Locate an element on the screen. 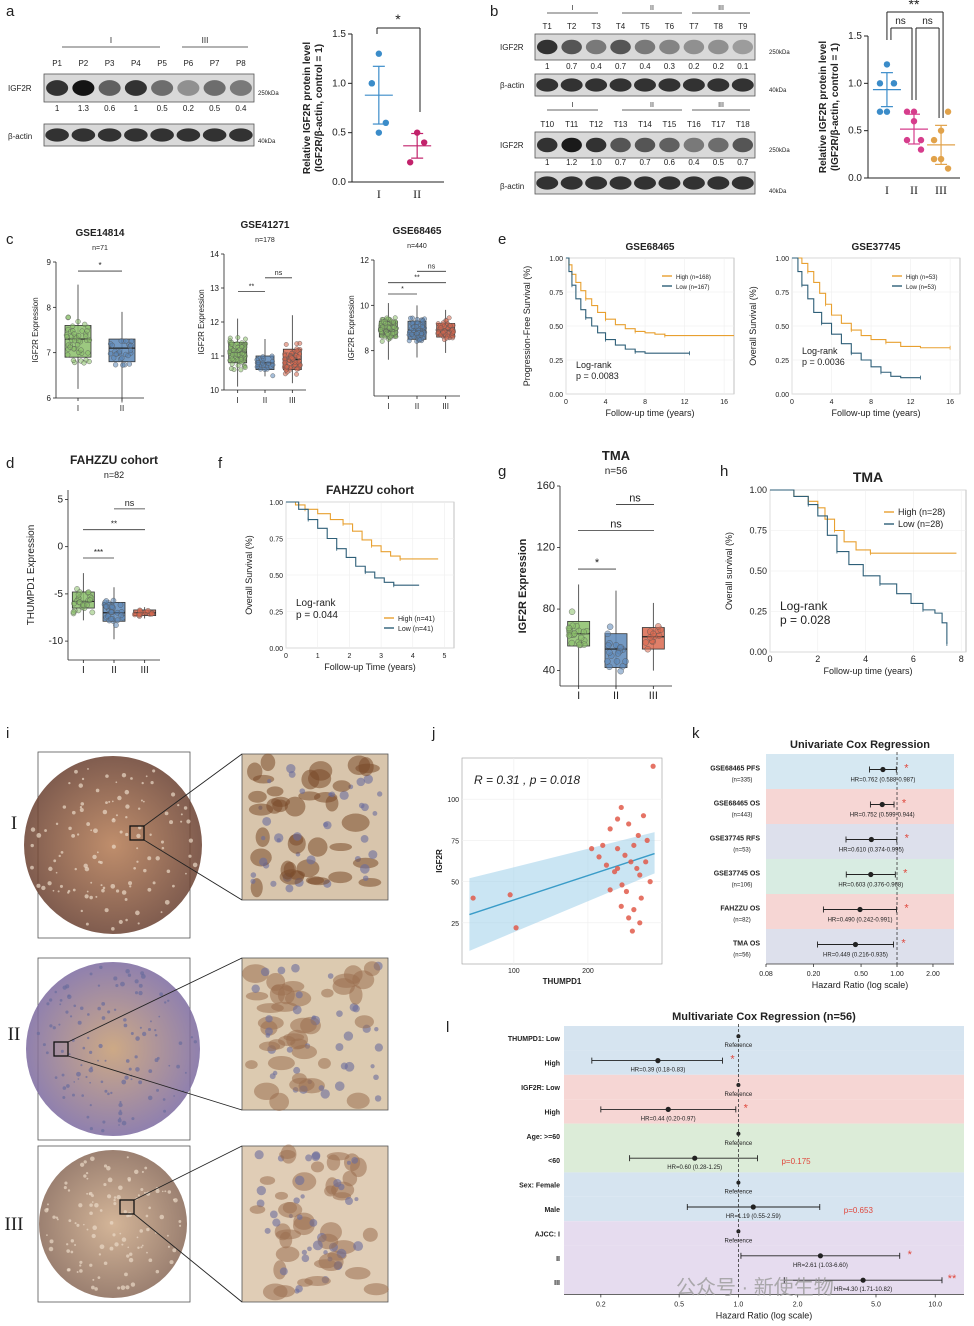 This screenshot has height=1326, width=974. x-tick-label: III is located at coordinates (445, 406).